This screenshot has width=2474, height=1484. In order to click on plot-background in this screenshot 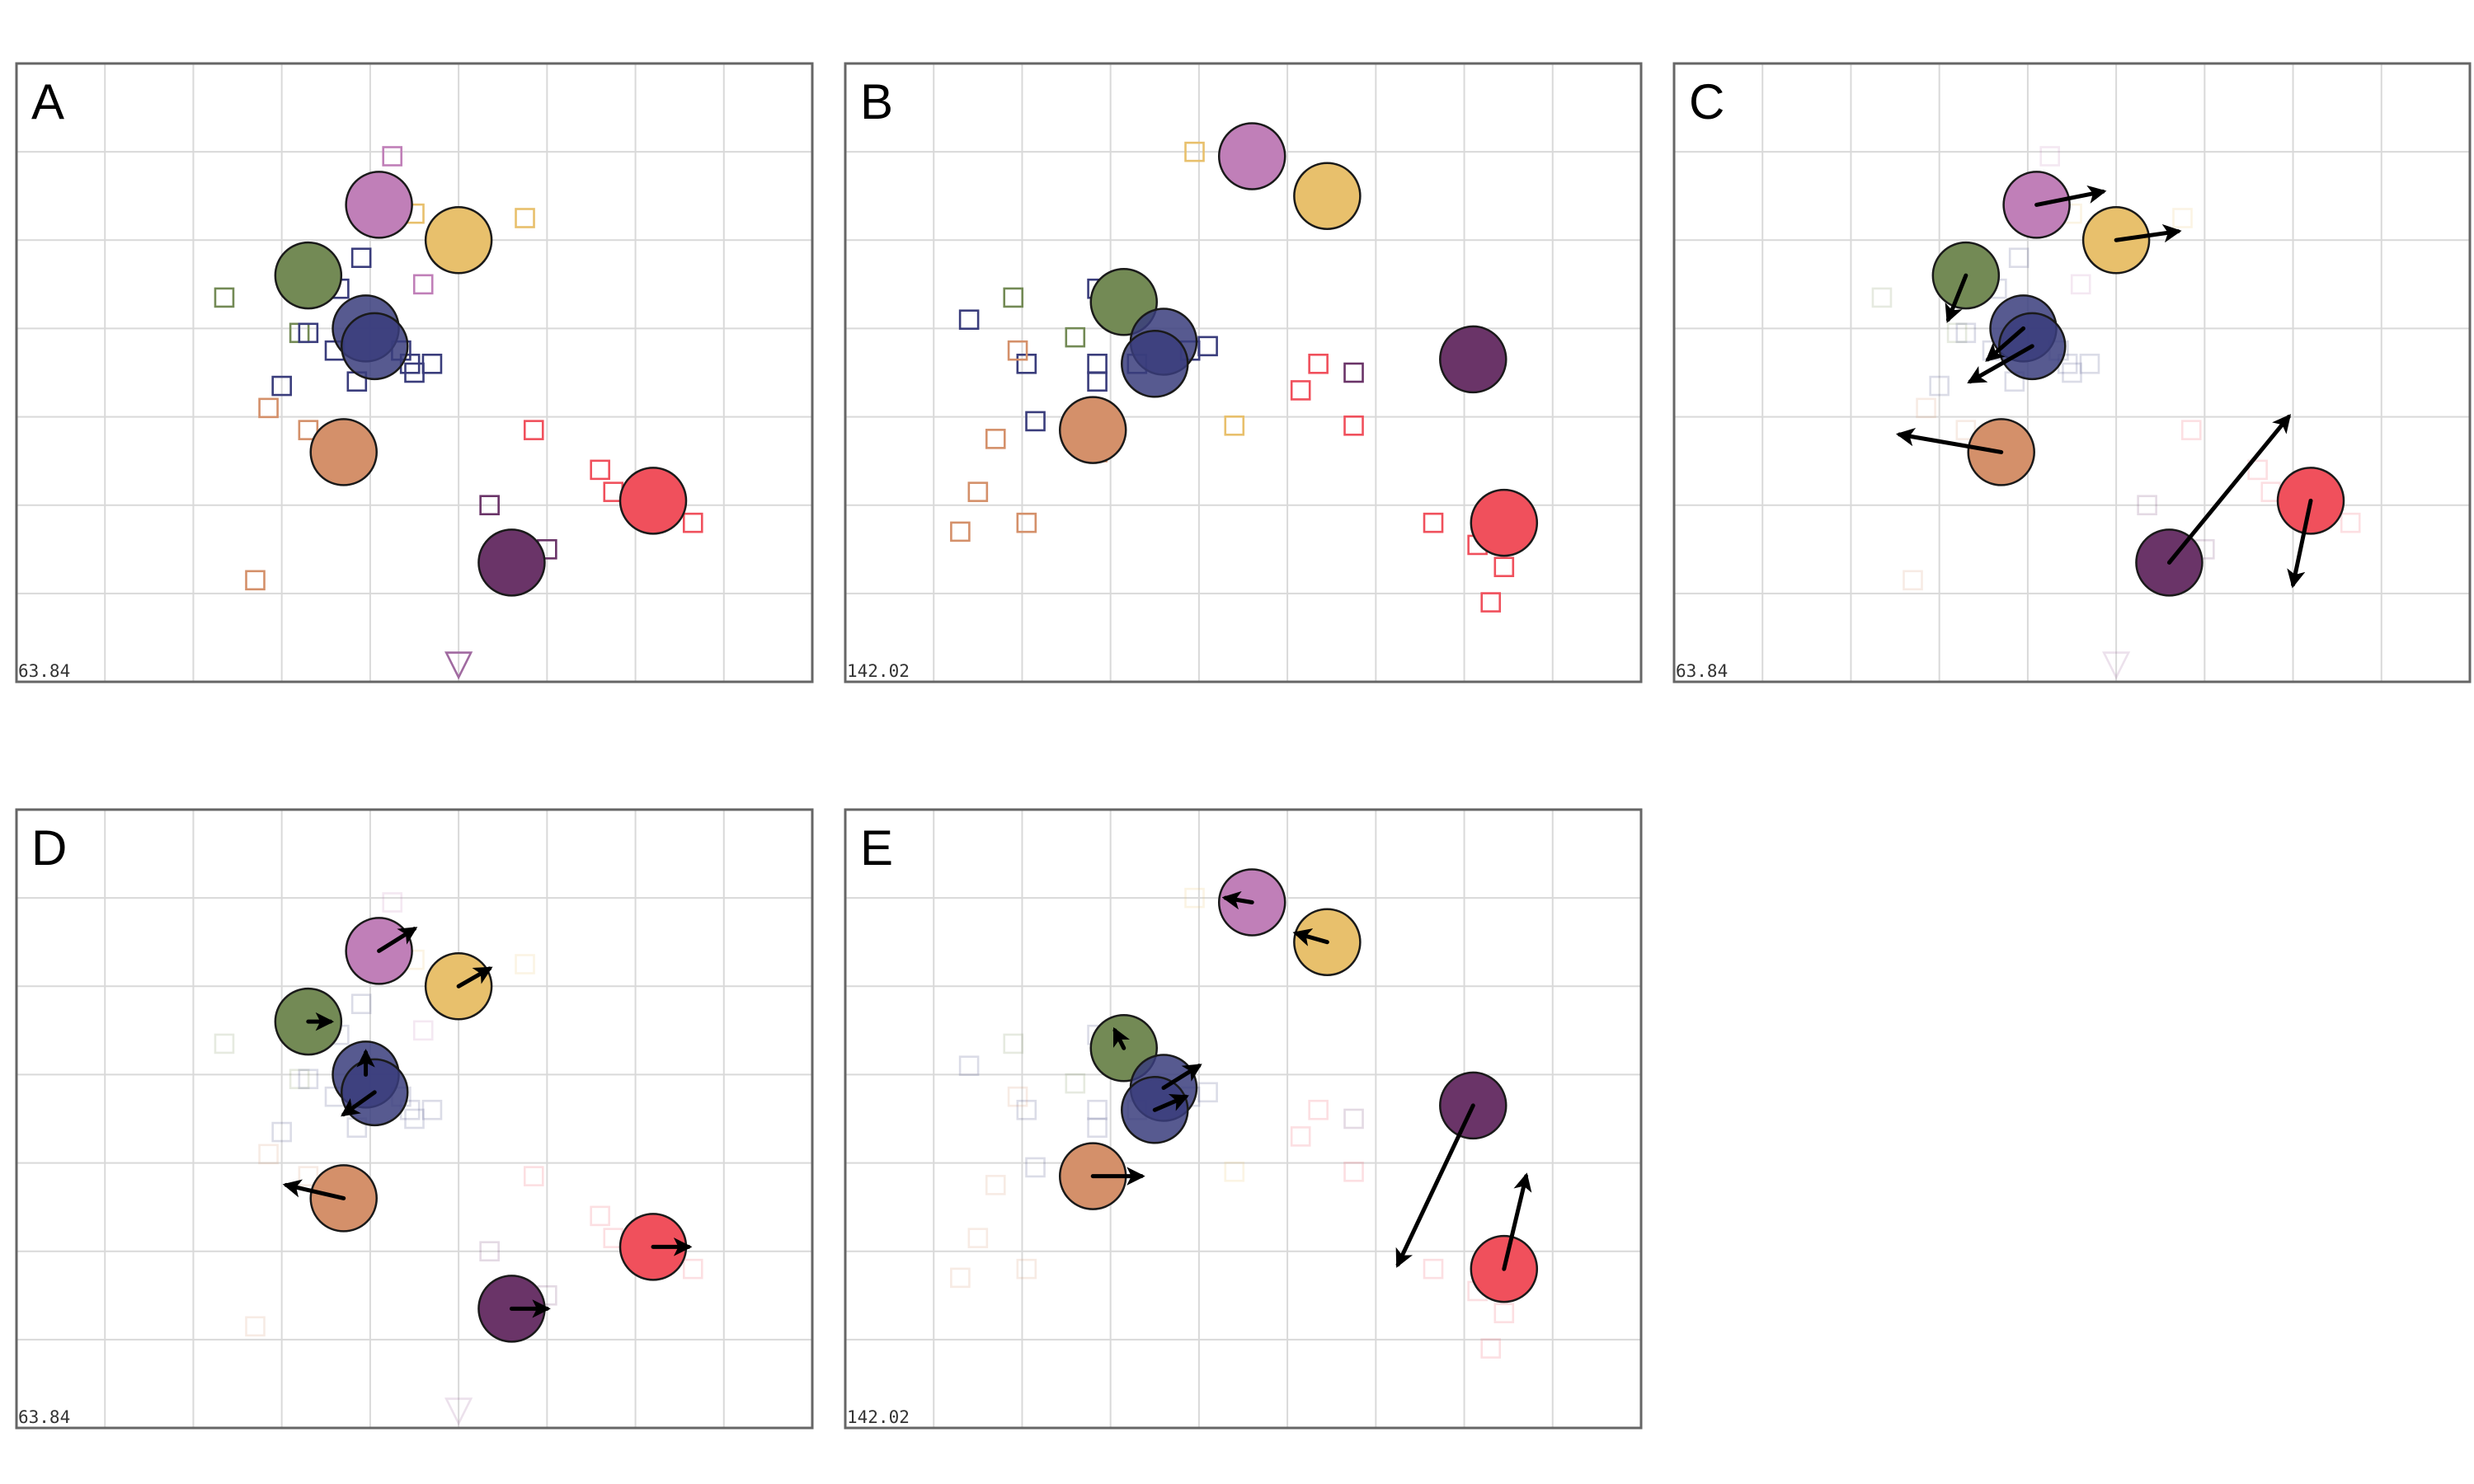, I will do `click(414, 1119)`.